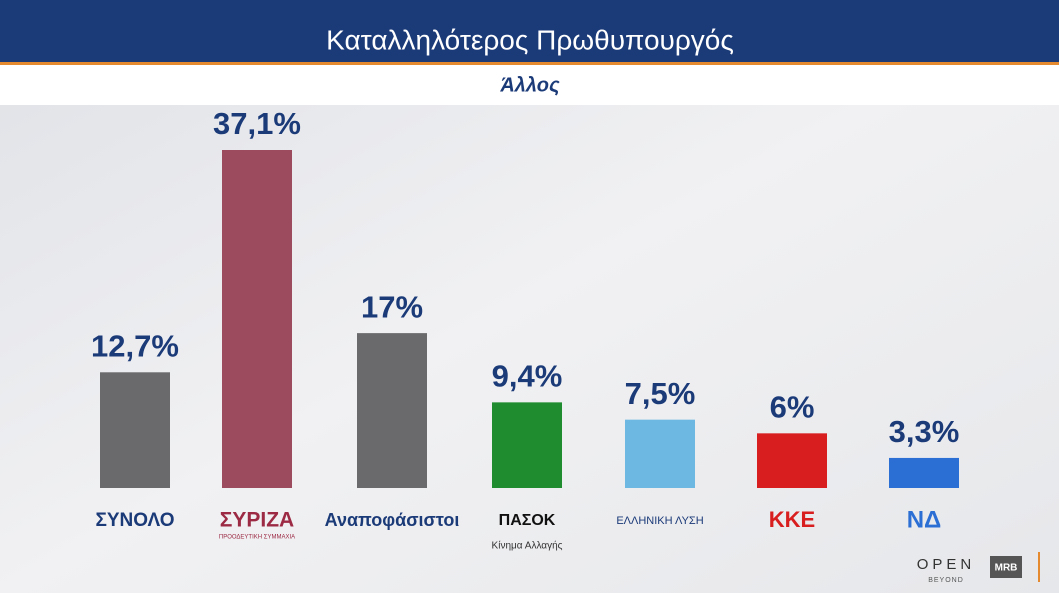 Image resolution: width=1059 pixels, height=593 pixels. I want to click on category-label: ΚΚΕ, so click(792, 519).